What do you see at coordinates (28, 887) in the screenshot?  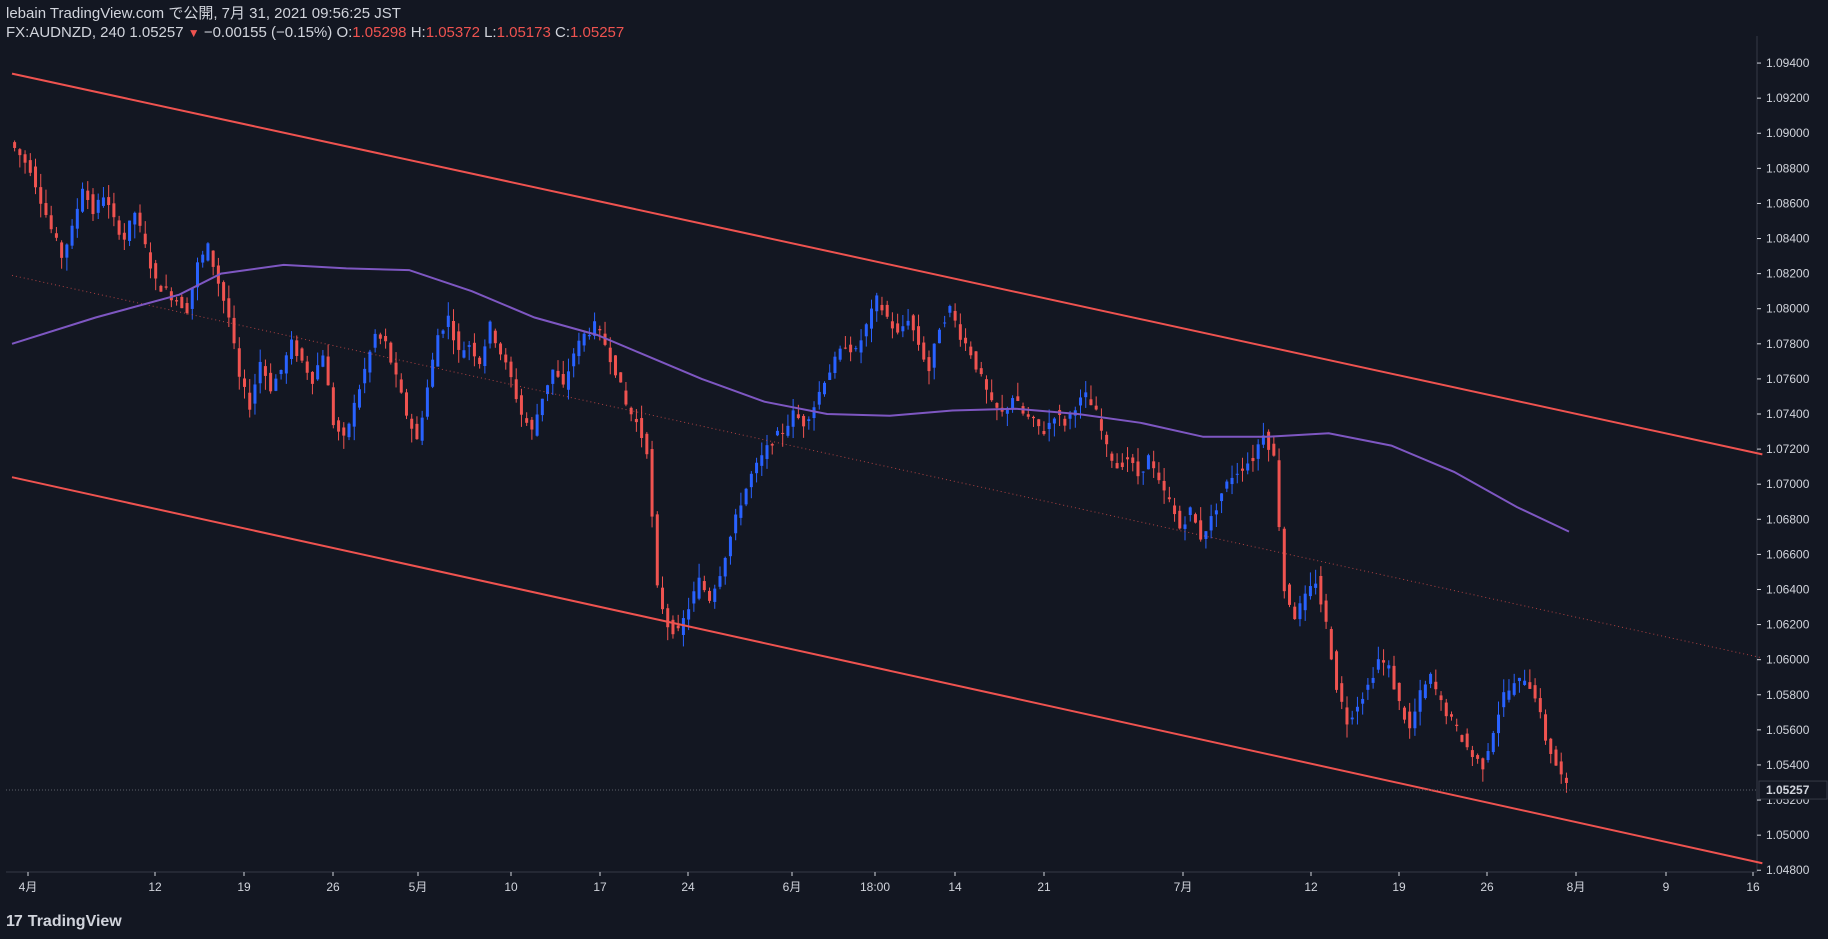 I see `time-tick-label: 4月` at bounding box center [28, 887].